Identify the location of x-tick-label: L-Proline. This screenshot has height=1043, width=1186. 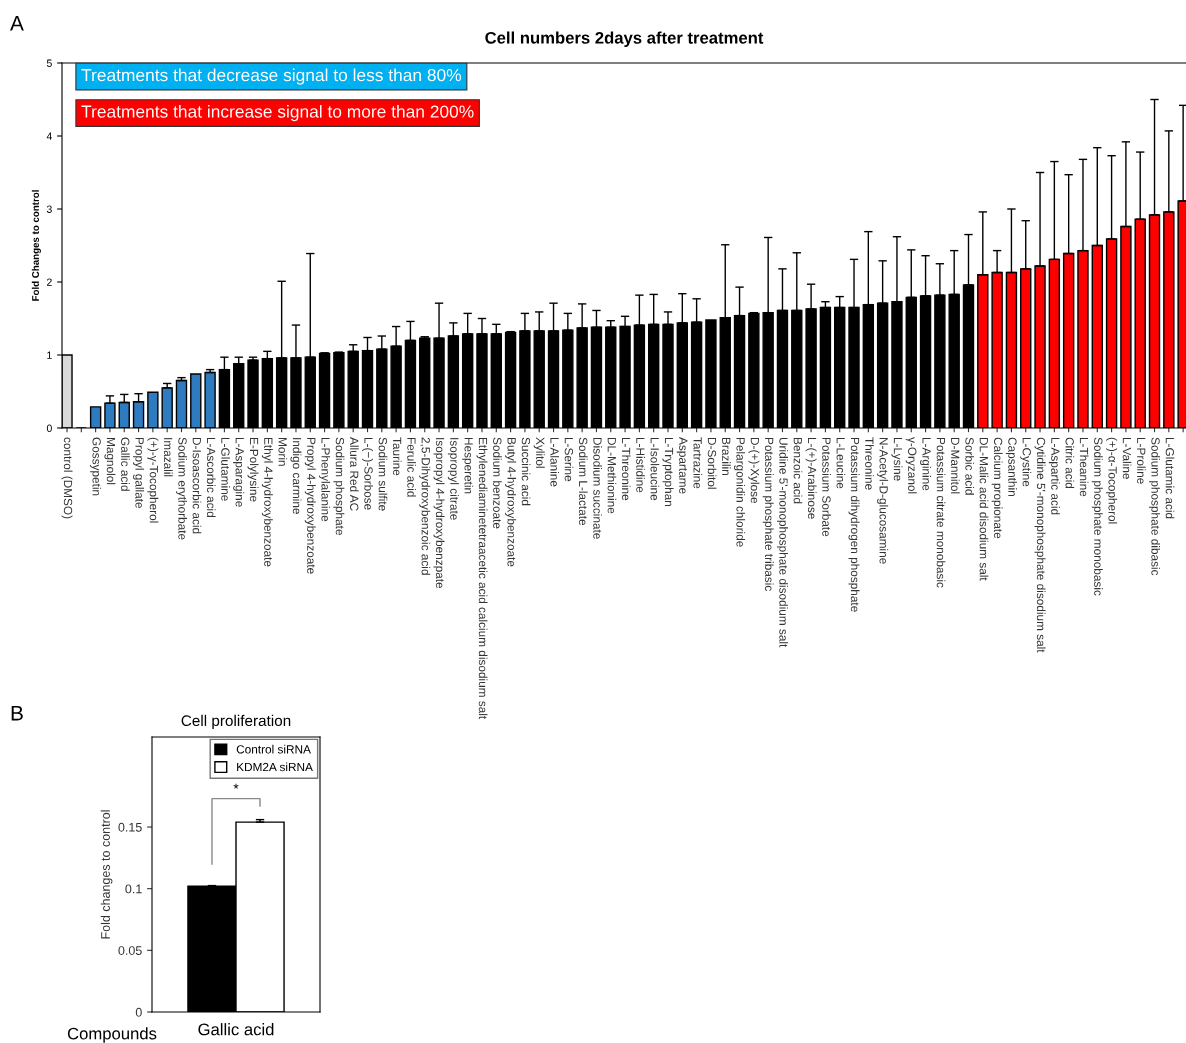
(1141, 461).